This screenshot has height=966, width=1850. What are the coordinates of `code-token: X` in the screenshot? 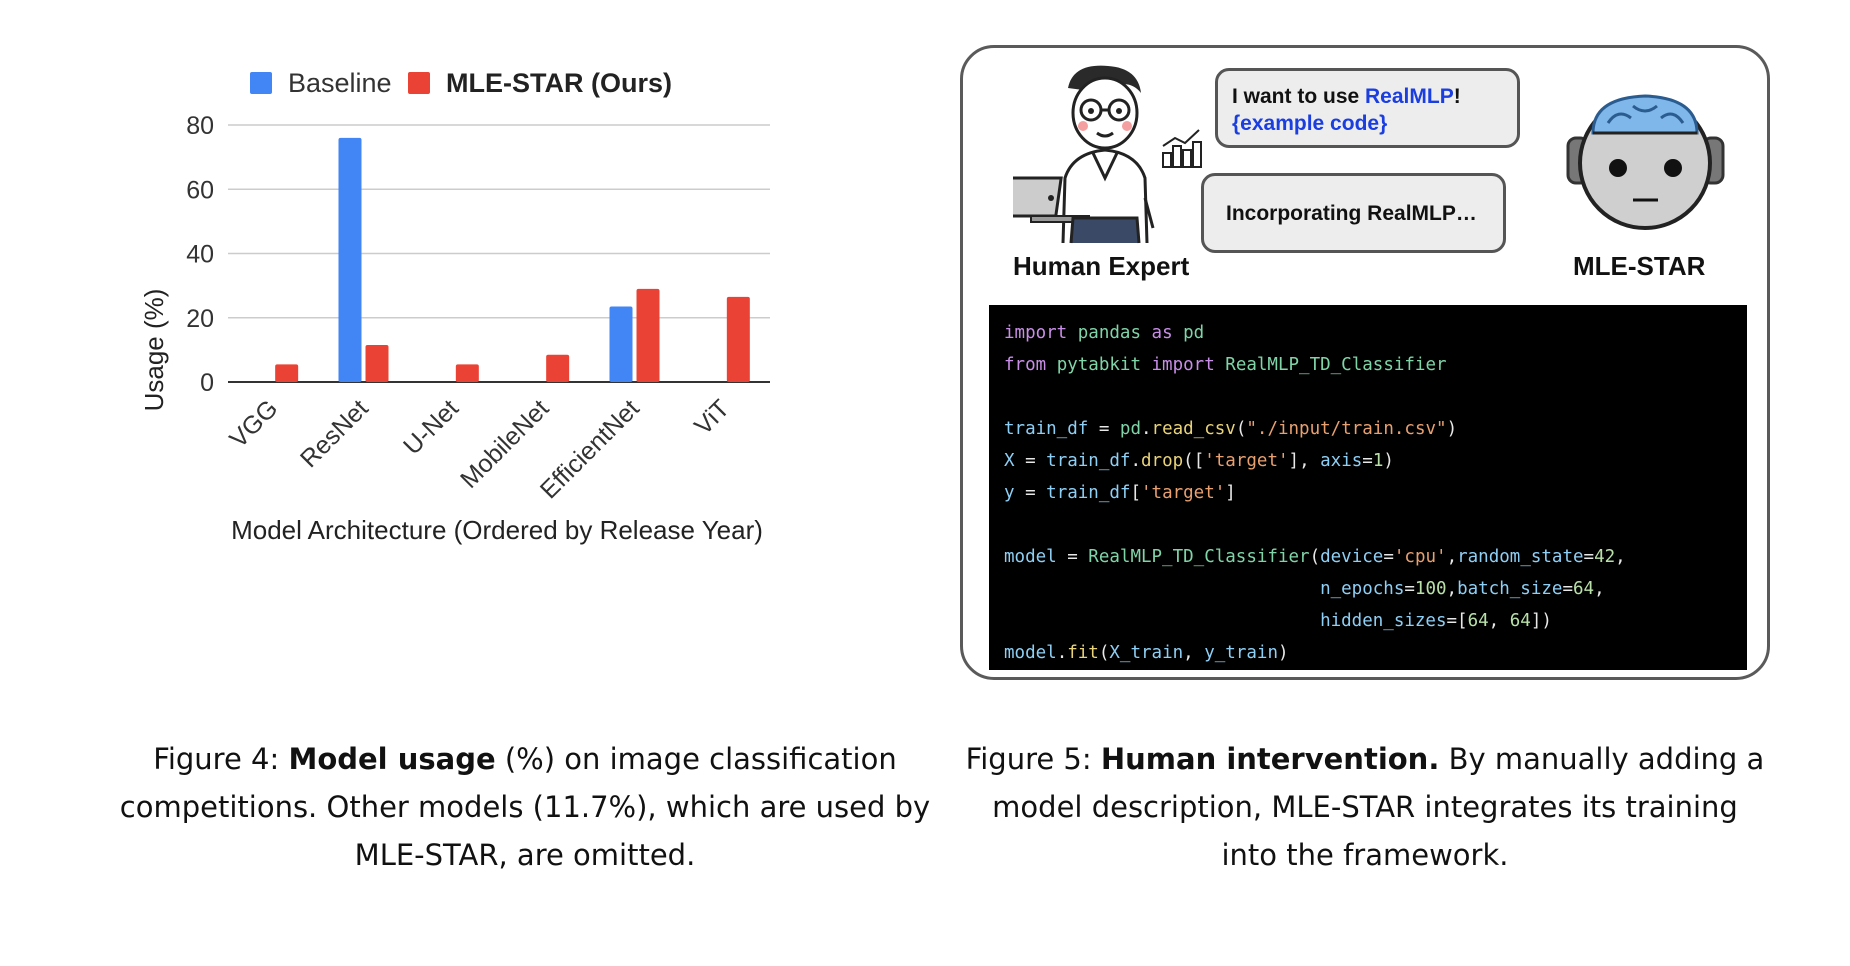 It's located at (1015, 461).